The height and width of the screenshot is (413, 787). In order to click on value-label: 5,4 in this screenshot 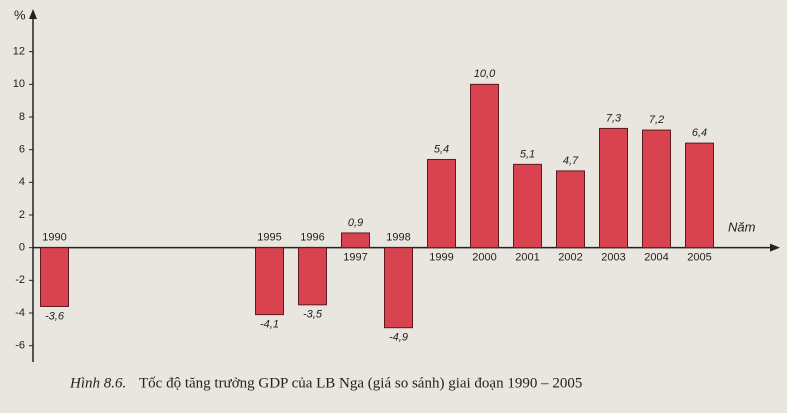, I will do `click(441, 149)`.